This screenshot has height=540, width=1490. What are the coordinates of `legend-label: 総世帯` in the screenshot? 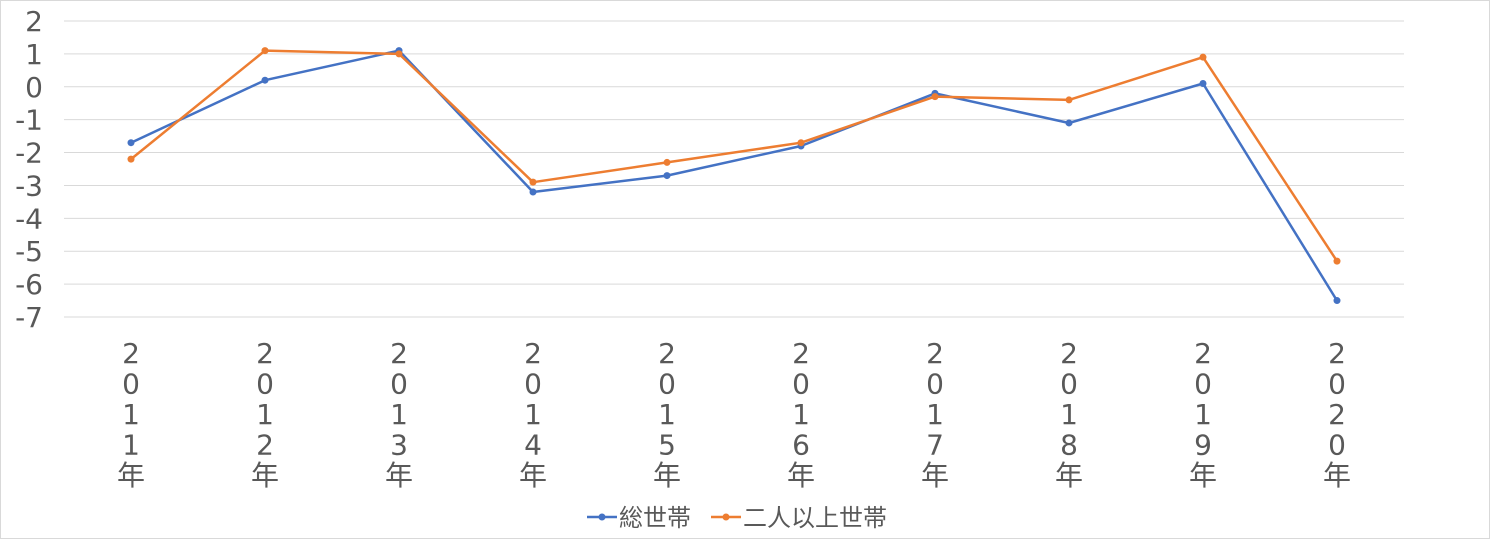 It's located at (655, 518).